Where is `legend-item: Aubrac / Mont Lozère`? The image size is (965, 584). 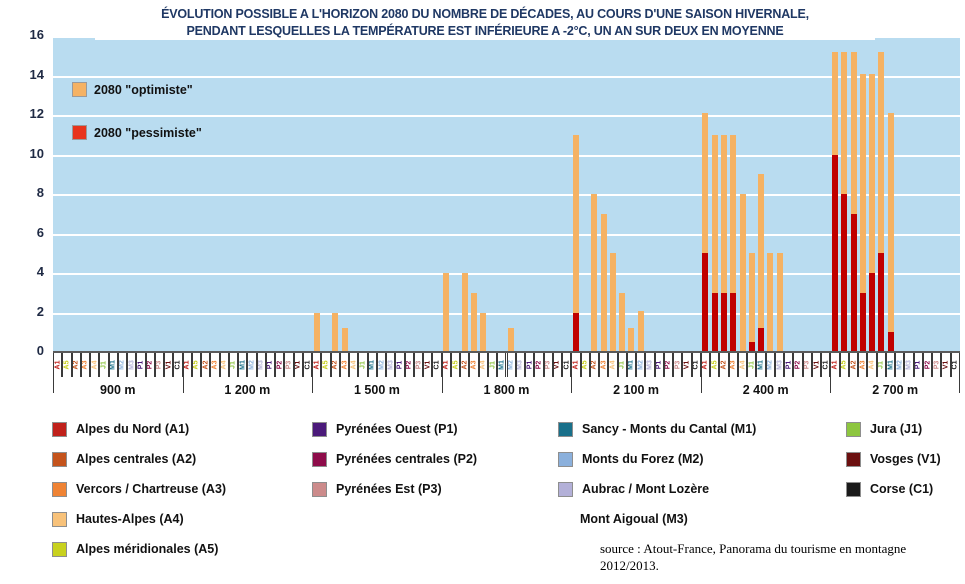 legend-item: Aubrac / Mont Lozère is located at coordinates (657, 489).